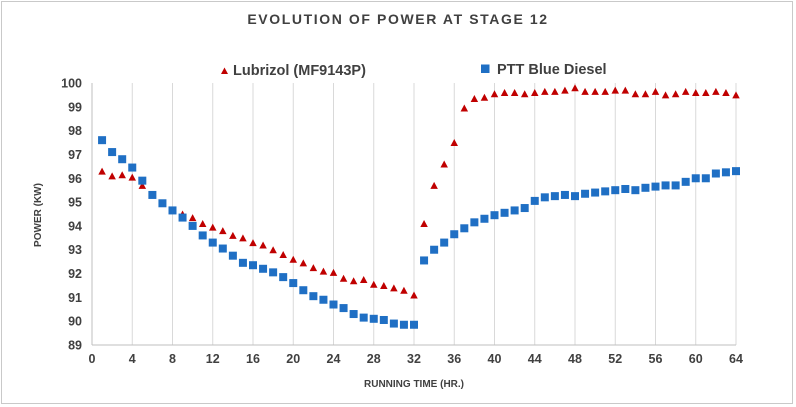 This screenshot has width=796, height=407. What do you see at coordinates (75, 250) in the screenshot?
I see `y-tick-label: 93` at bounding box center [75, 250].